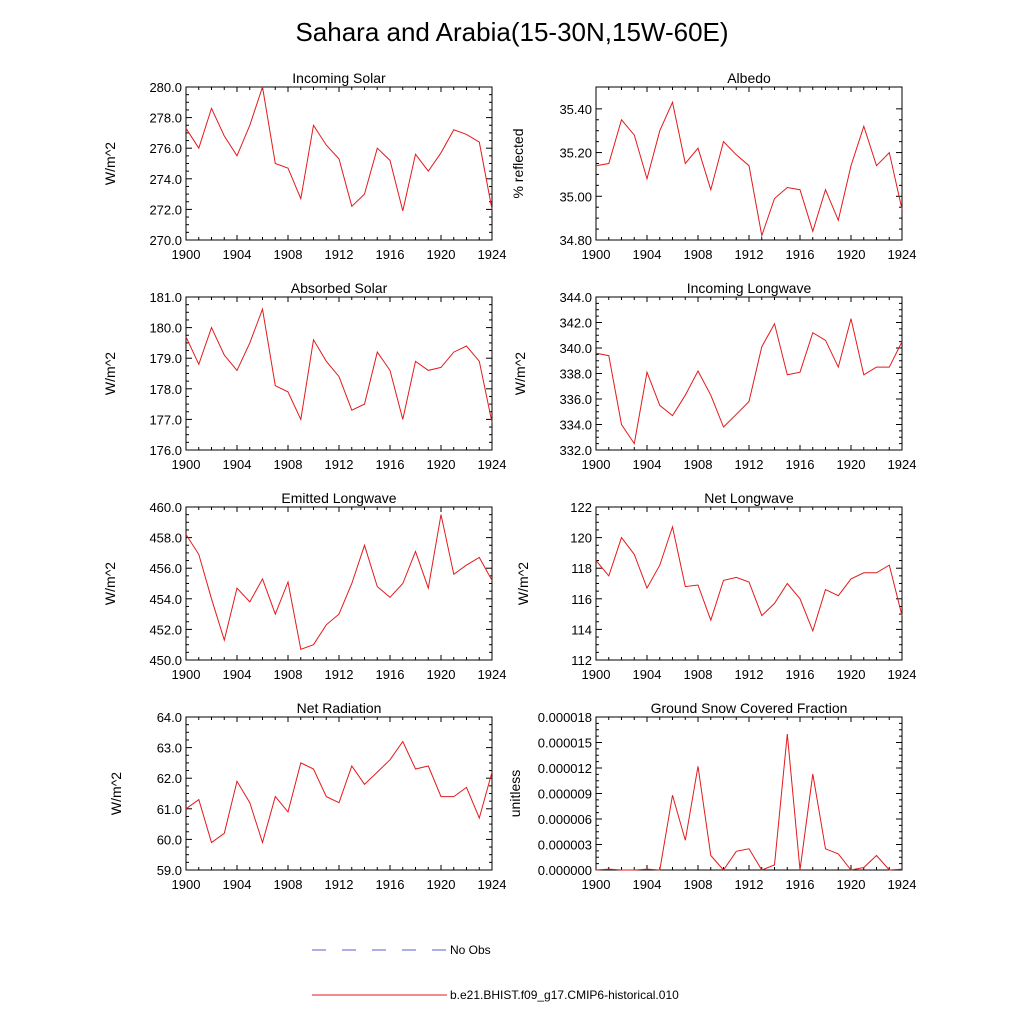 This screenshot has height=1024, width=1024. Describe the element at coordinates (165, 389) in the screenshot. I see `y-tick-label: 178.0` at that location.